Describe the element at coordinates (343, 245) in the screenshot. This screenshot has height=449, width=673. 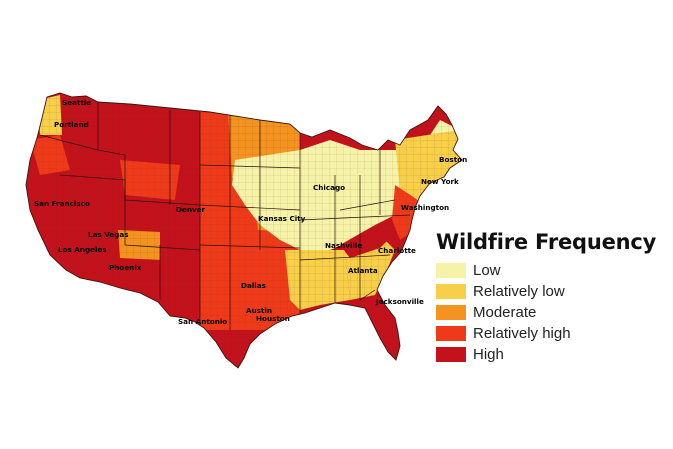
I see `city-nashville: Nashville` at that location.